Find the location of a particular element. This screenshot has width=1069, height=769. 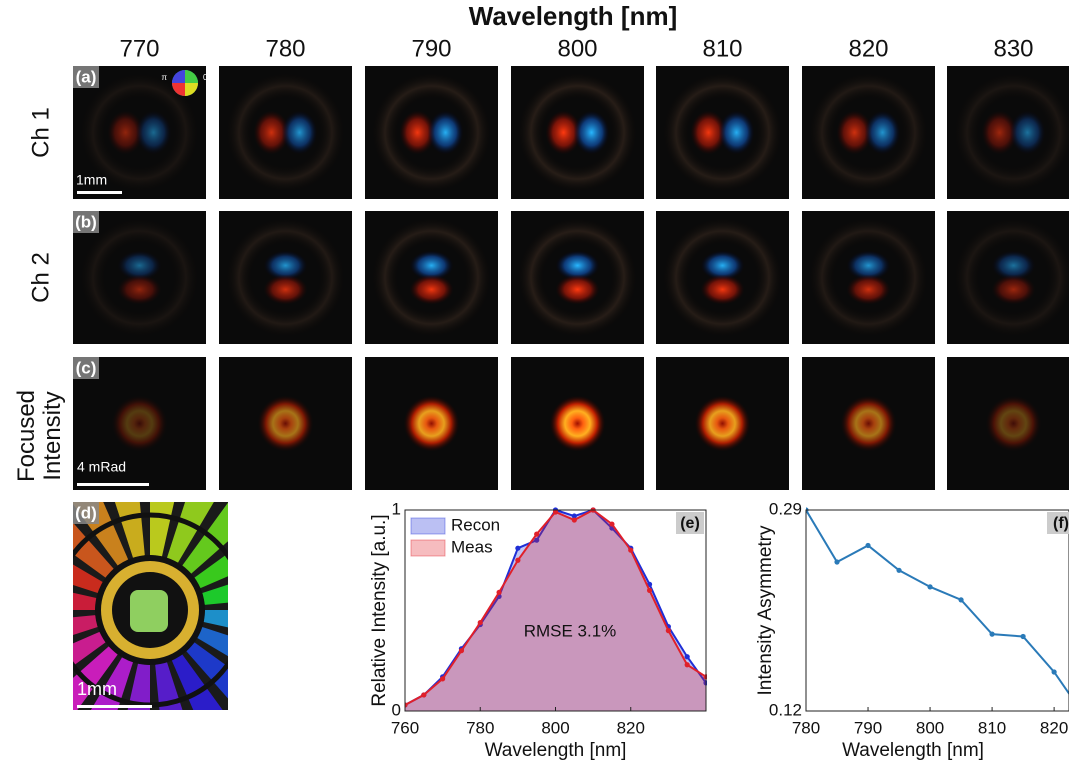

y-tick-label: 0.12 is located at coordinates (785, 709).